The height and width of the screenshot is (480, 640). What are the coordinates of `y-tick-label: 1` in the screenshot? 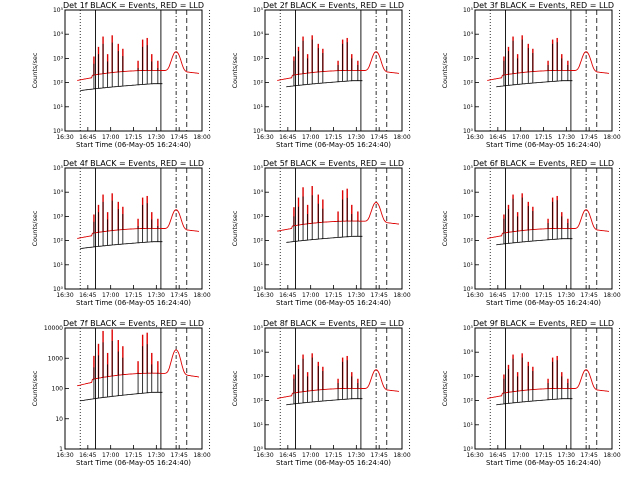 It's located at (61, 449).